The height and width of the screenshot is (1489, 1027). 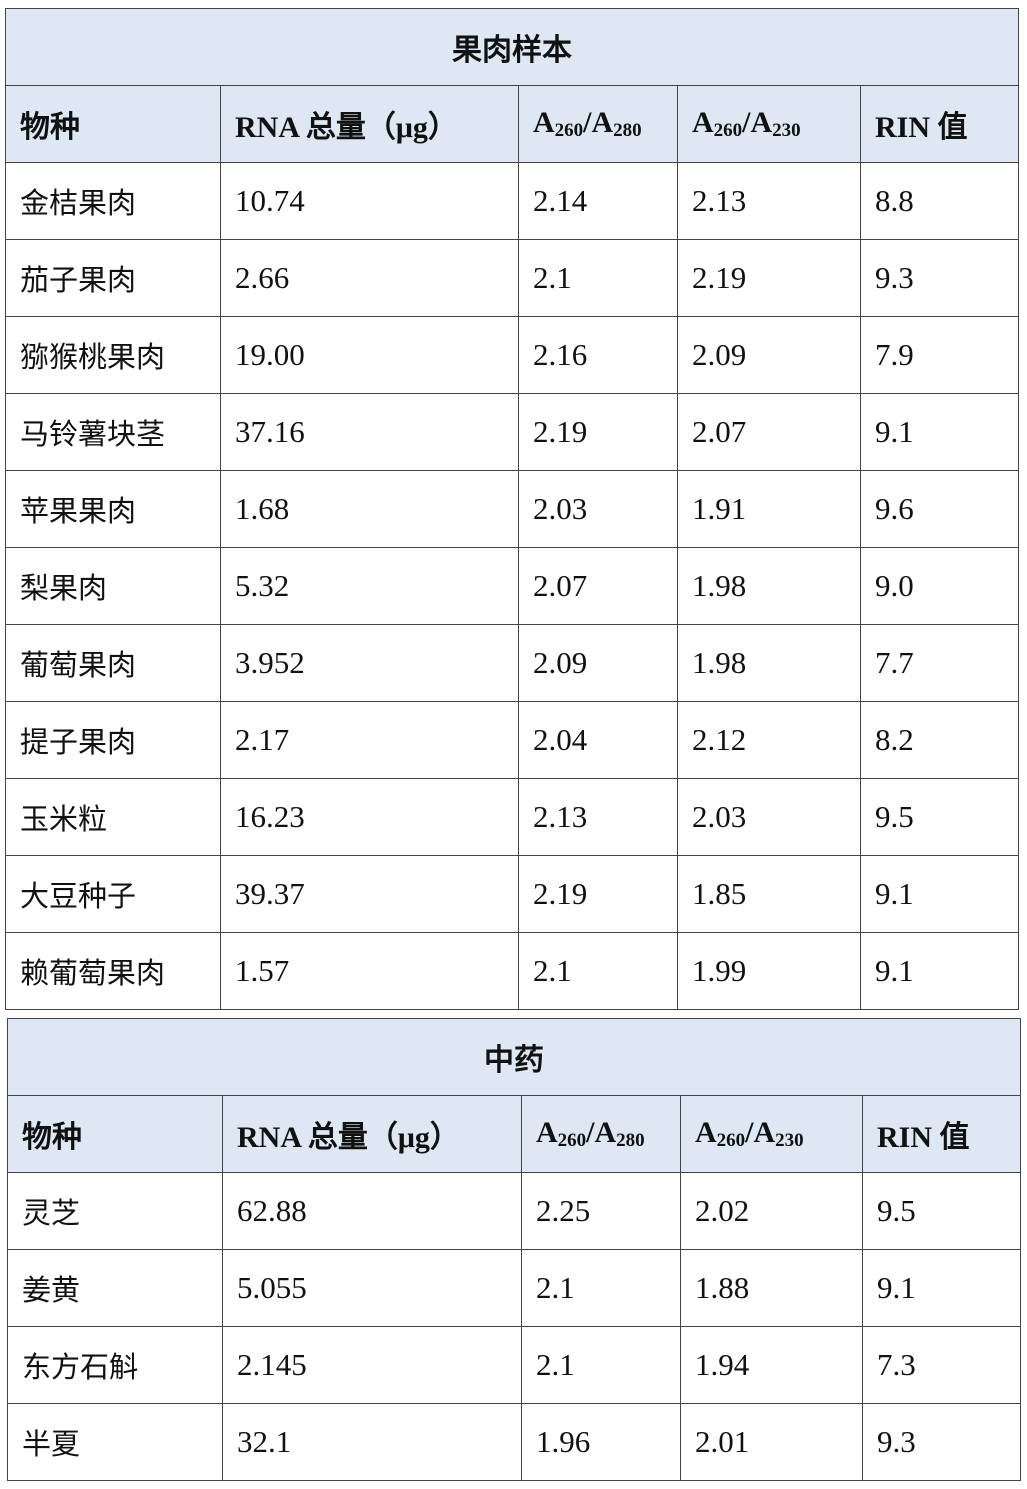 I want to click on cell-rin: 9.6, so click(x=939, y=509).